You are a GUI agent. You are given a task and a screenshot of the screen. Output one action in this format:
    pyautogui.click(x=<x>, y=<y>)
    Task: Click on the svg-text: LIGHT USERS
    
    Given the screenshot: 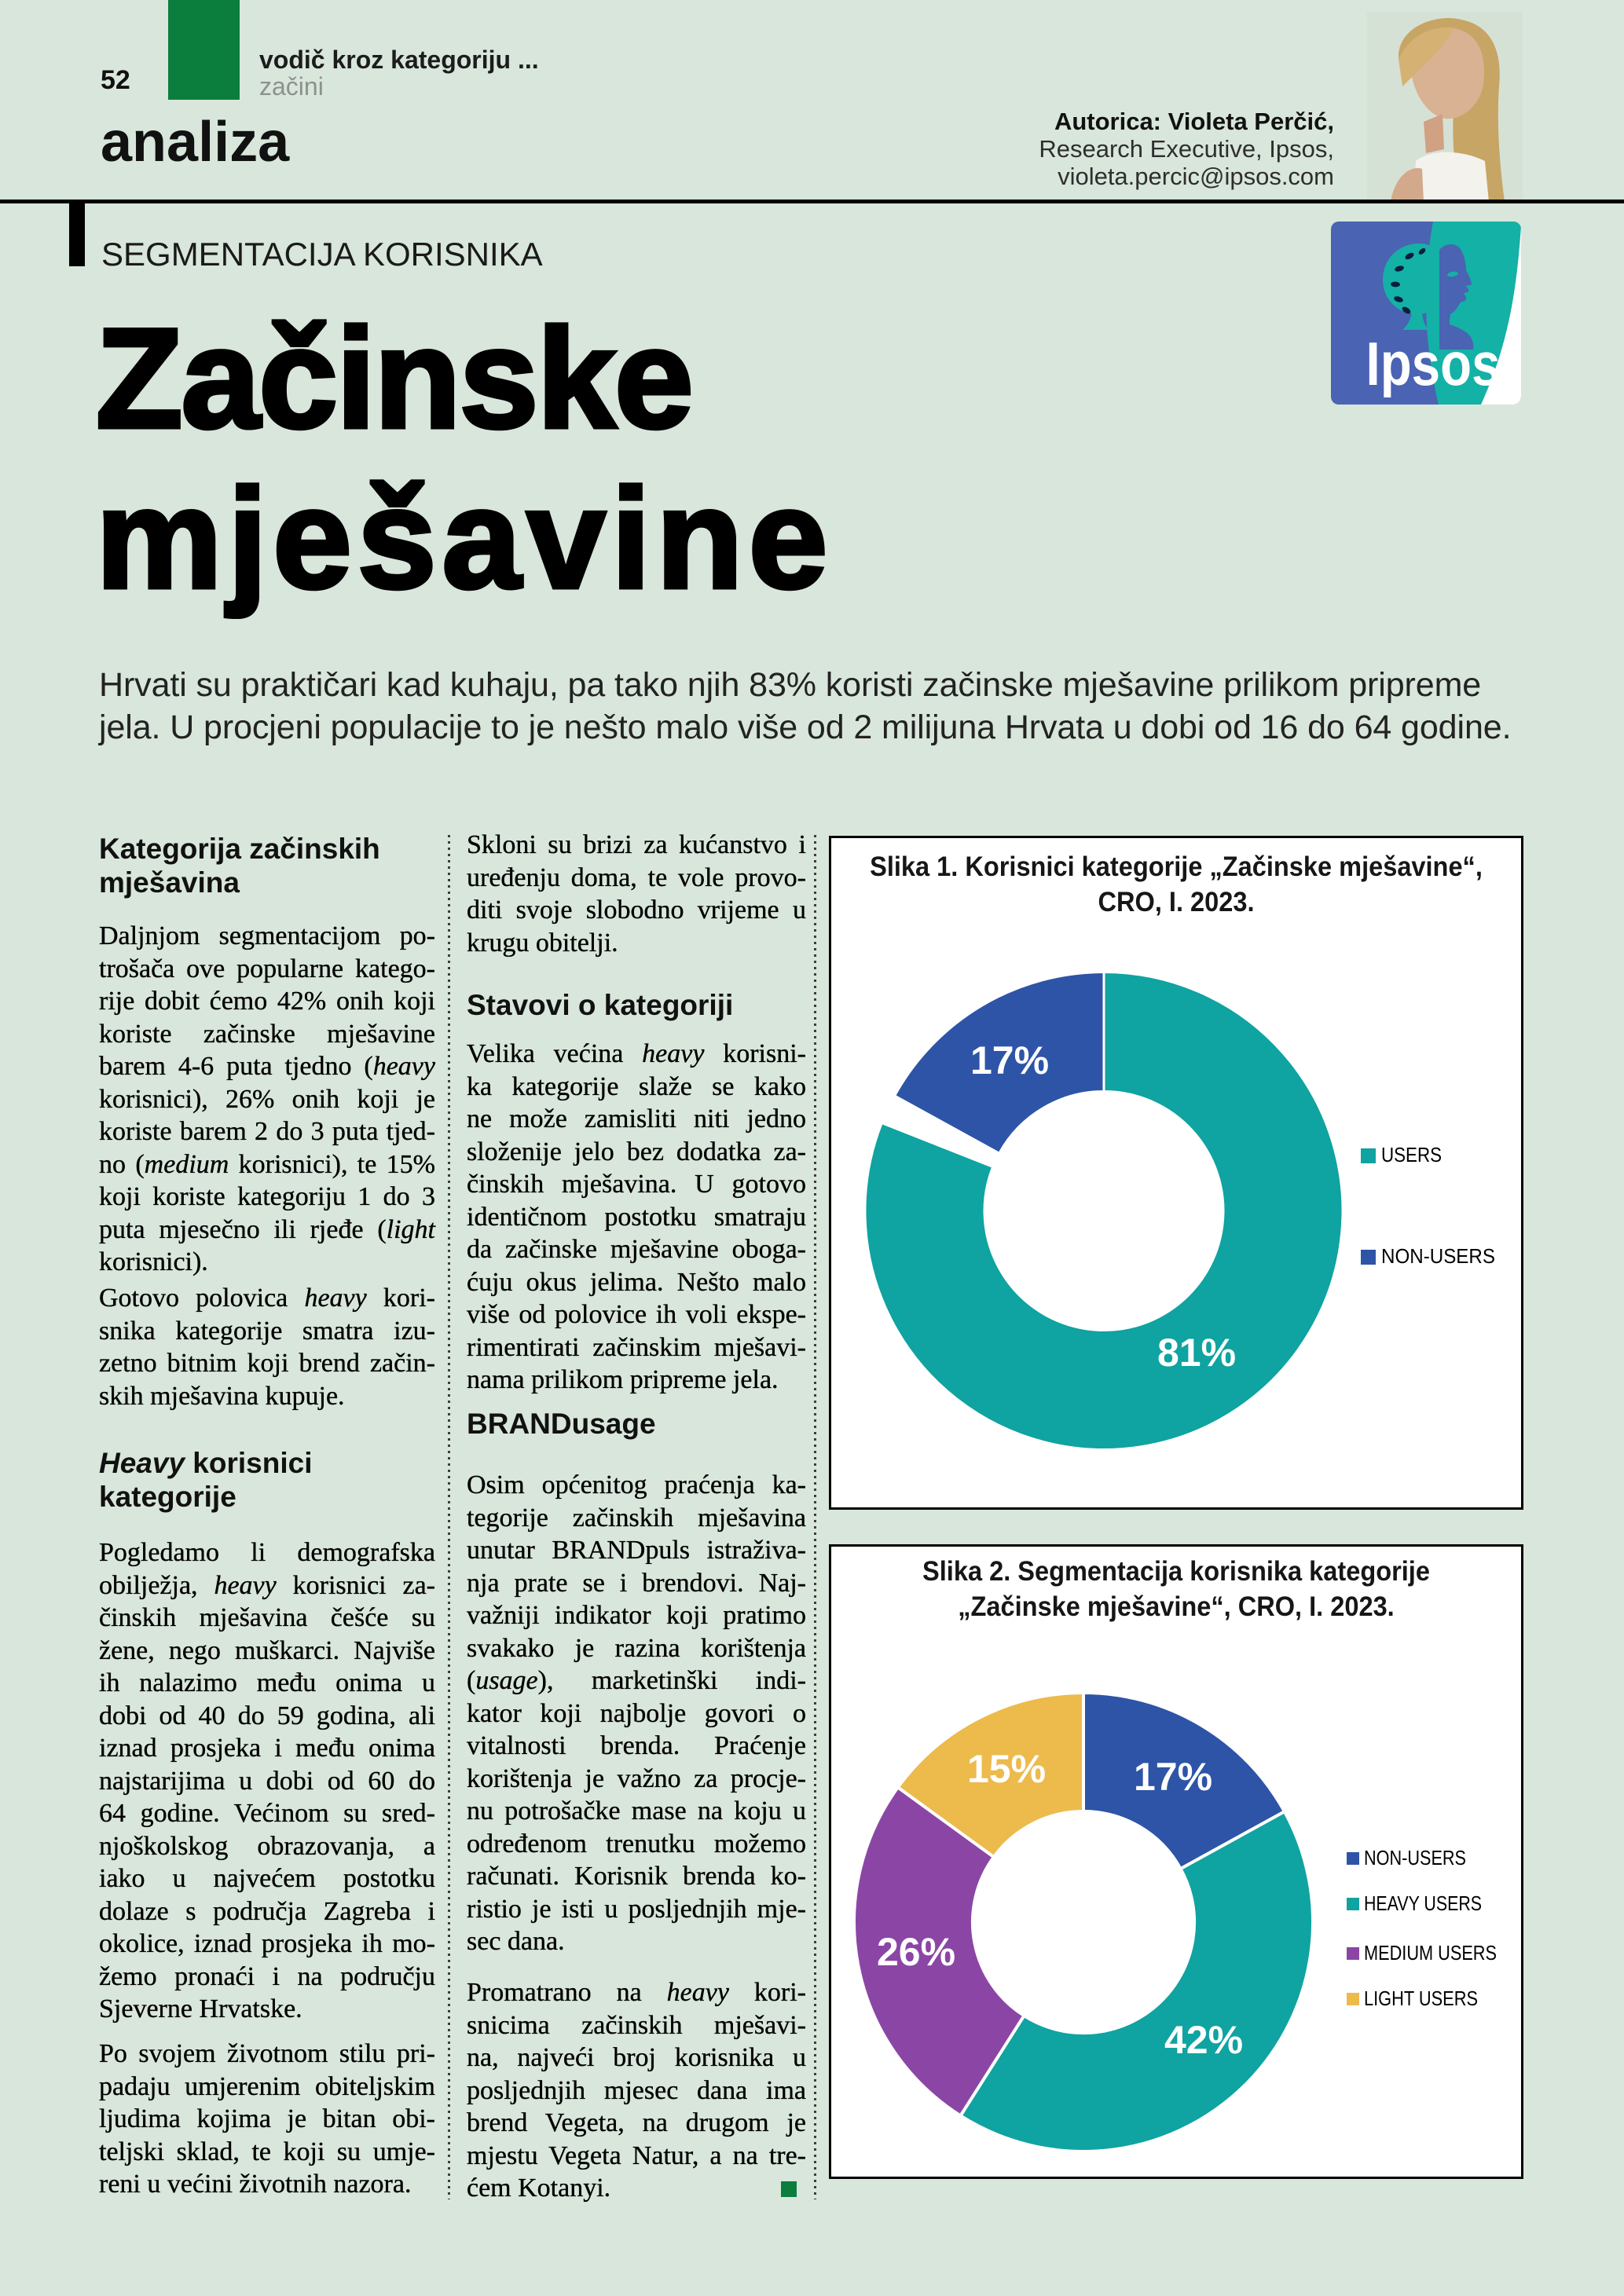 What is the action you would take?
    pyautogui.click(x=1421, y=1998)
    